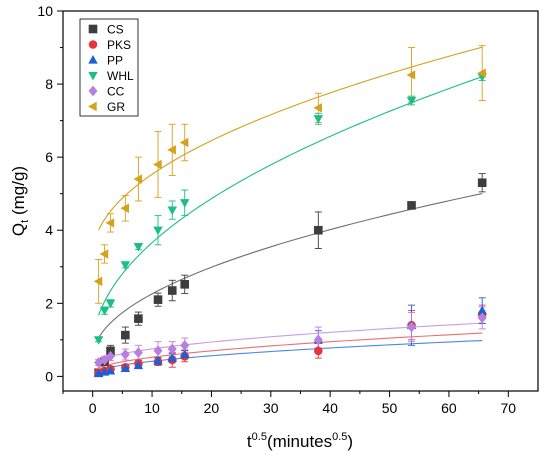 This screenshot has width=550, height=466. What do you see at coordinates (350, 441) in the screenshot?
I see `x-axis-label-paren-close: )` at bounding box center [350, 441].